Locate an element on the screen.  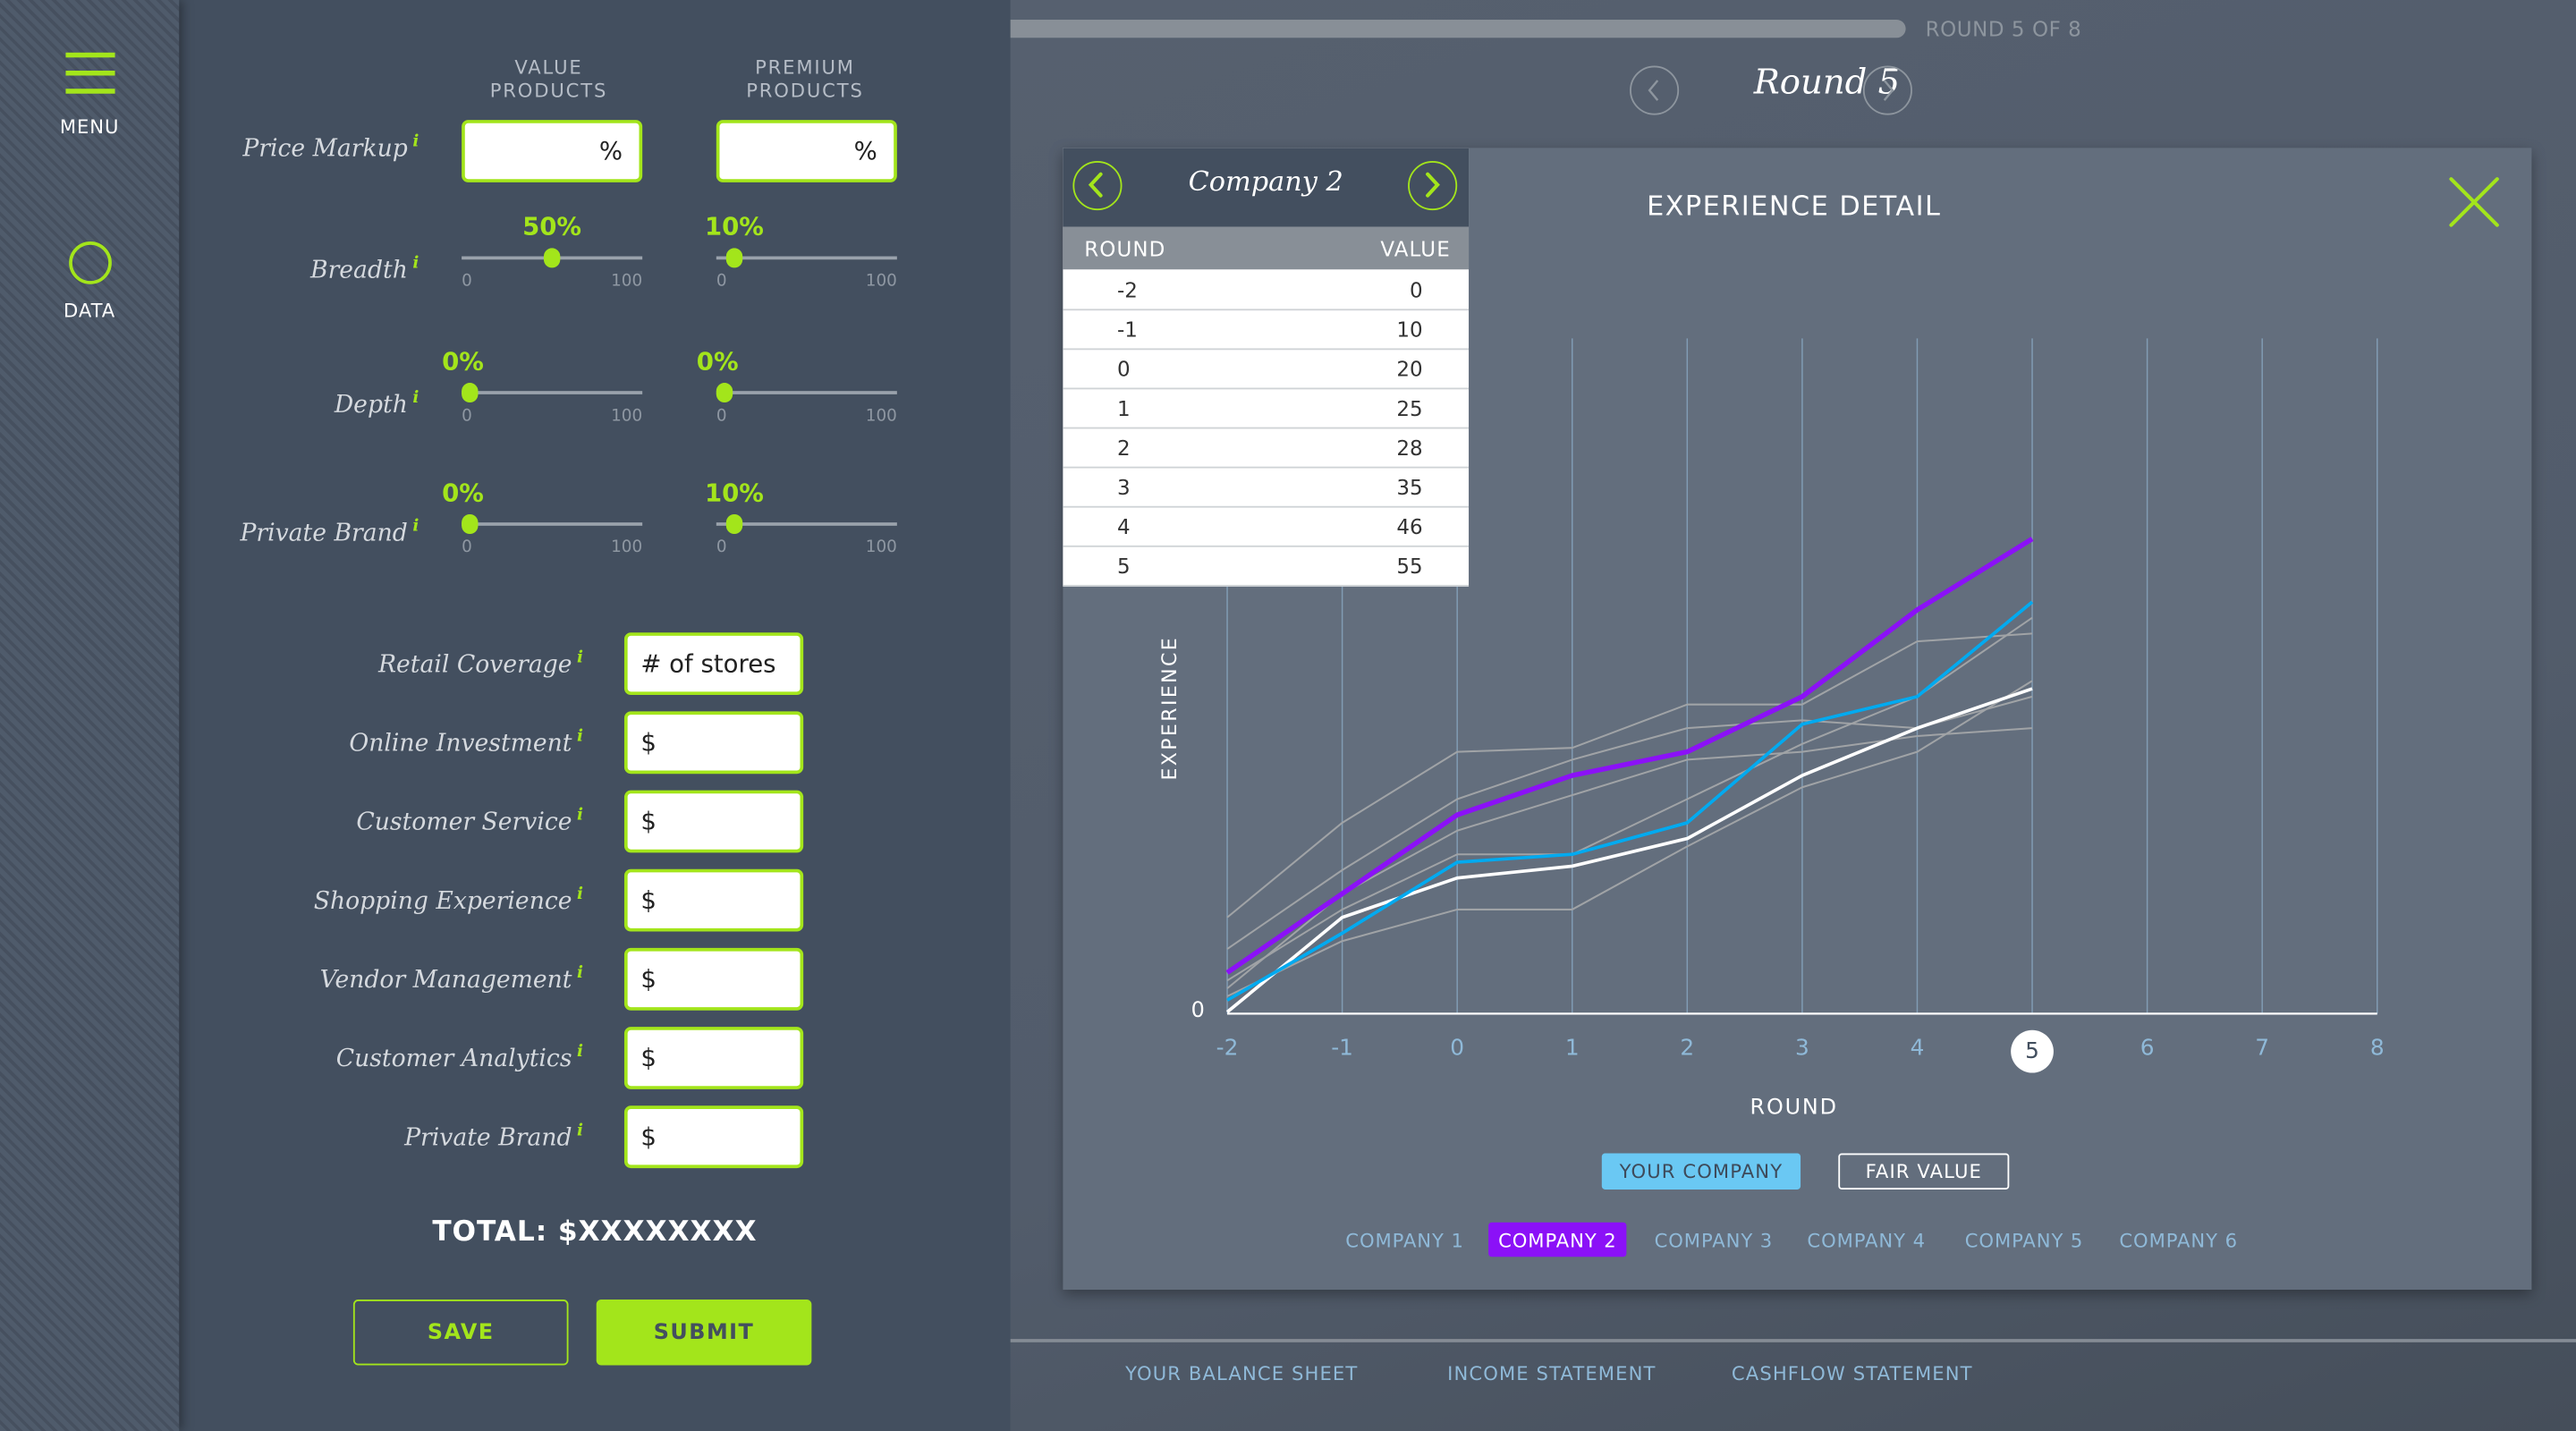
slider-label: Depth i is located at coordinates (299, 404).